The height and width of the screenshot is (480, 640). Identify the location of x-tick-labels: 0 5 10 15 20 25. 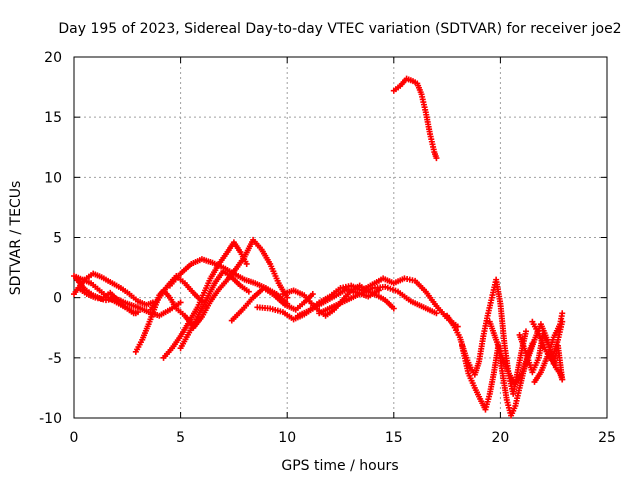
(343, 438).